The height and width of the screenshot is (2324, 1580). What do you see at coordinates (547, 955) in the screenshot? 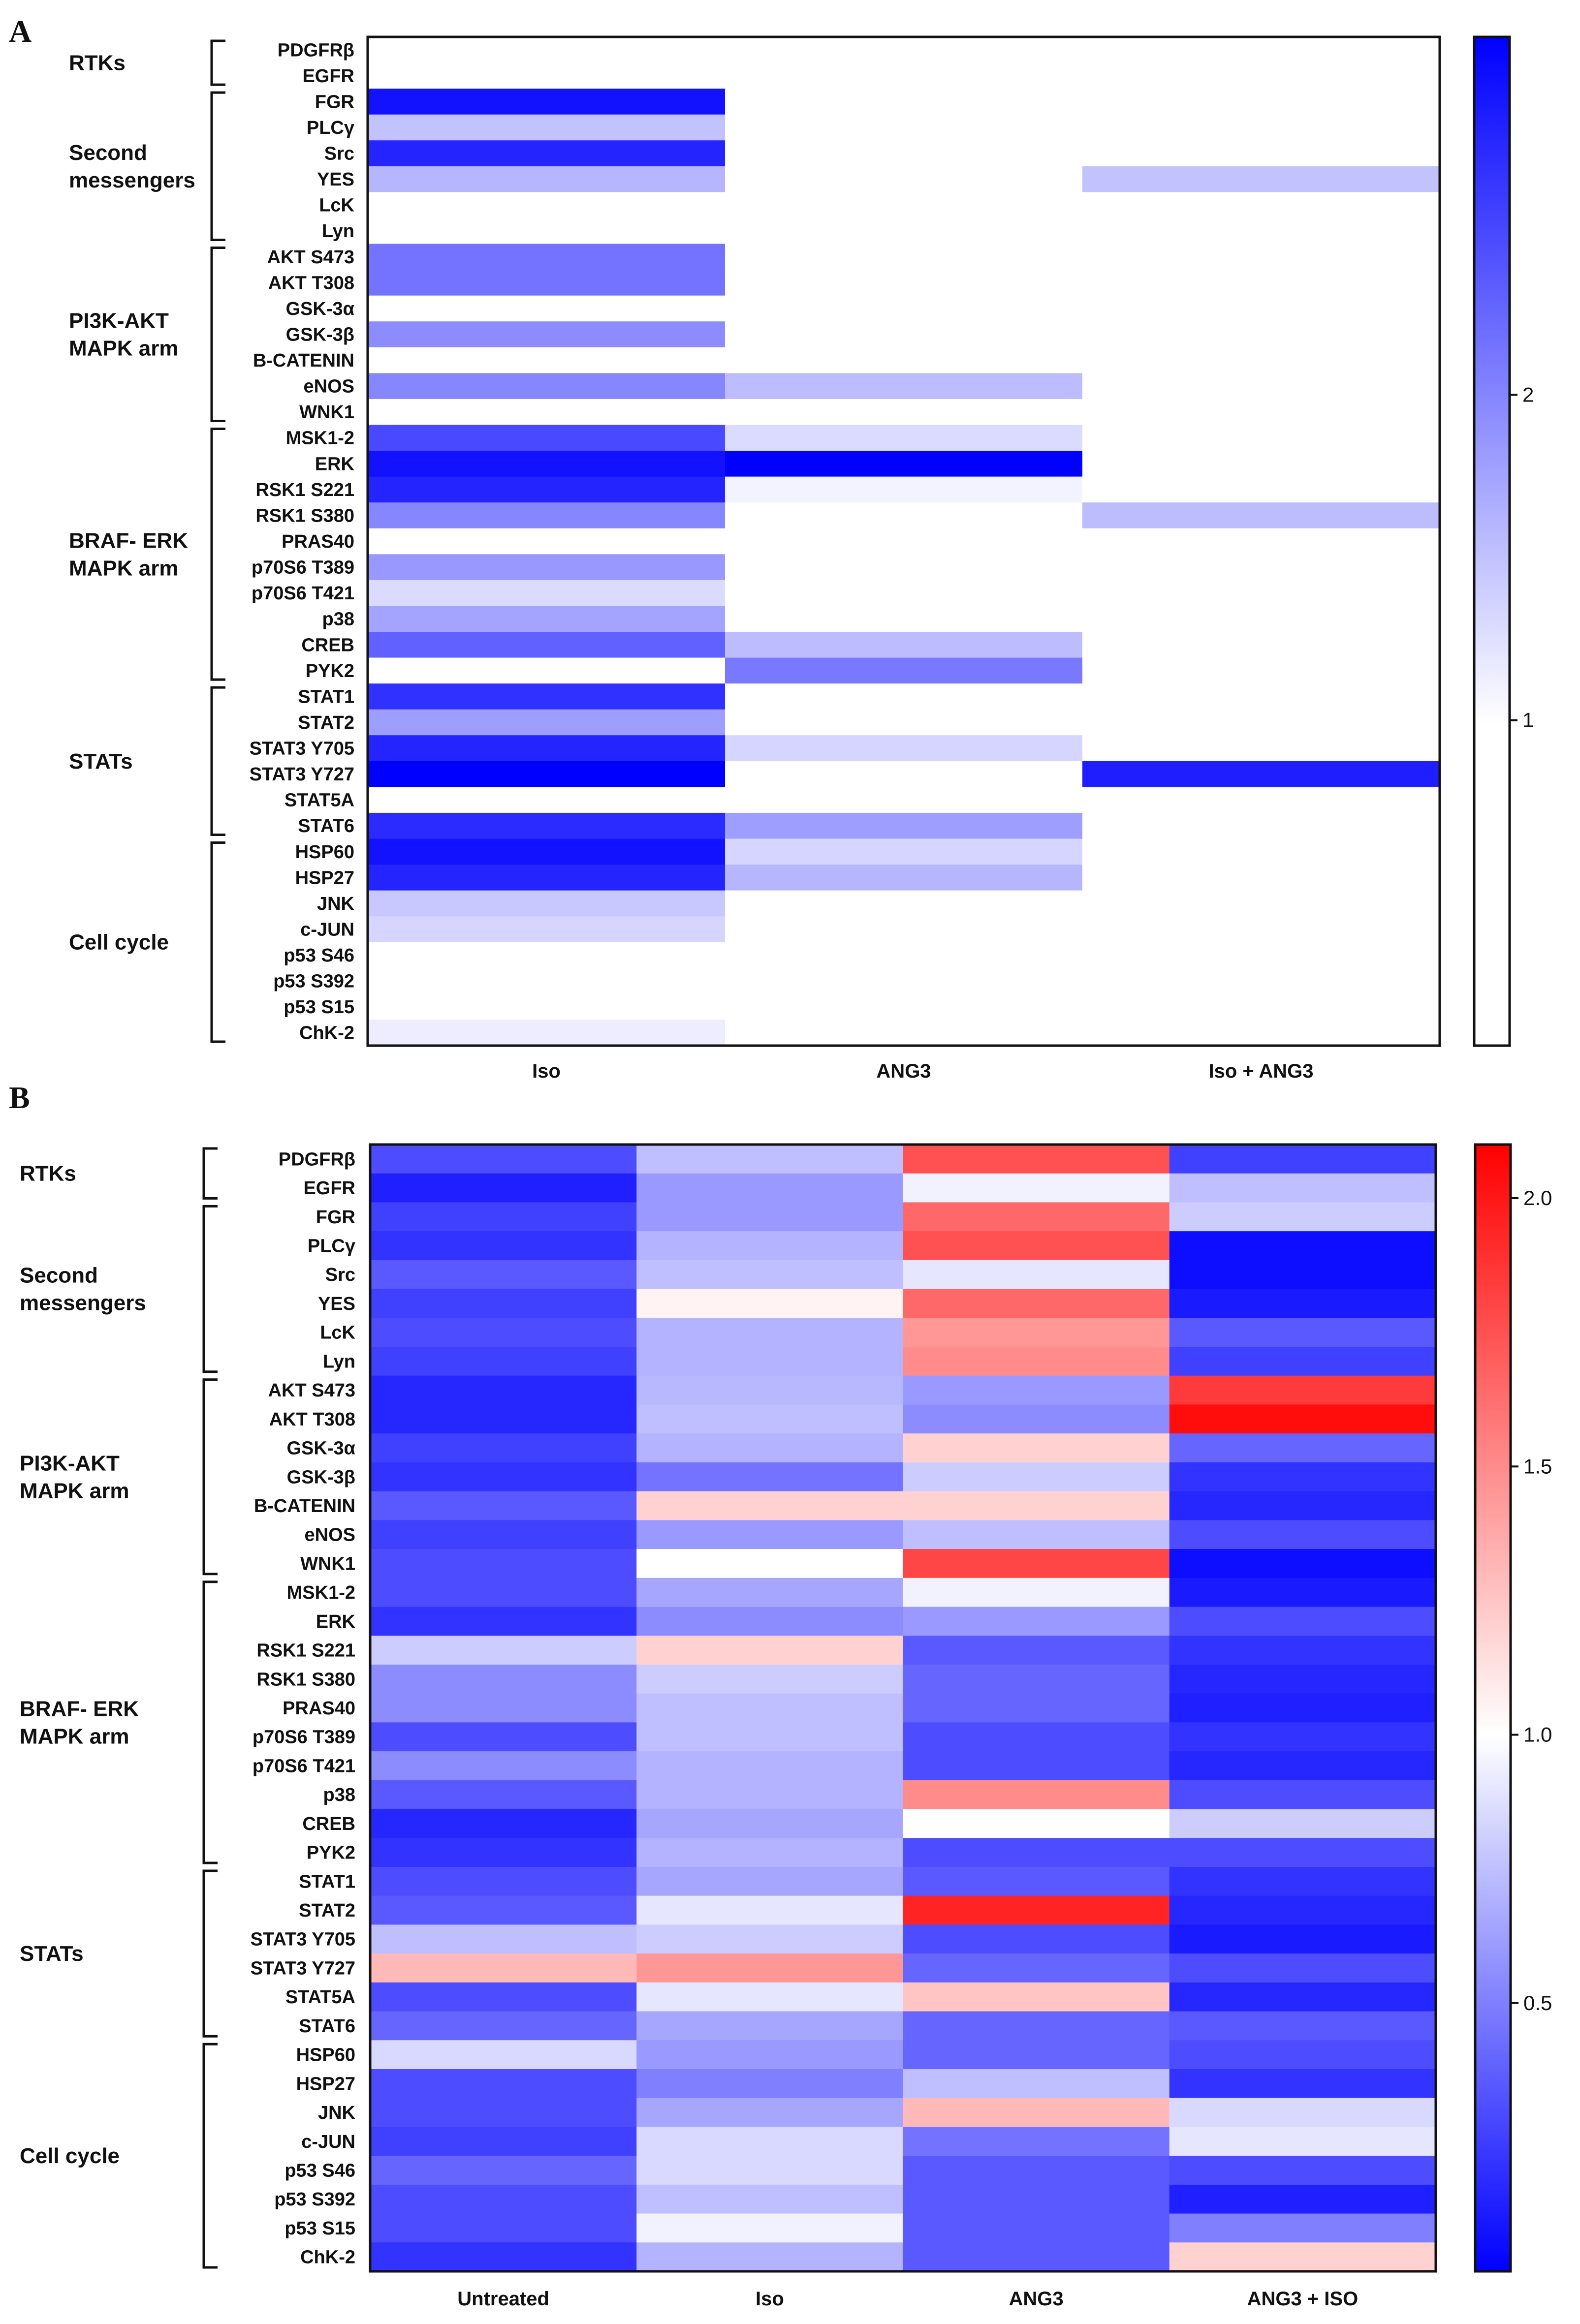
I see `heatmap-cell-a-r35-c0` at bounding box center [547, 955].